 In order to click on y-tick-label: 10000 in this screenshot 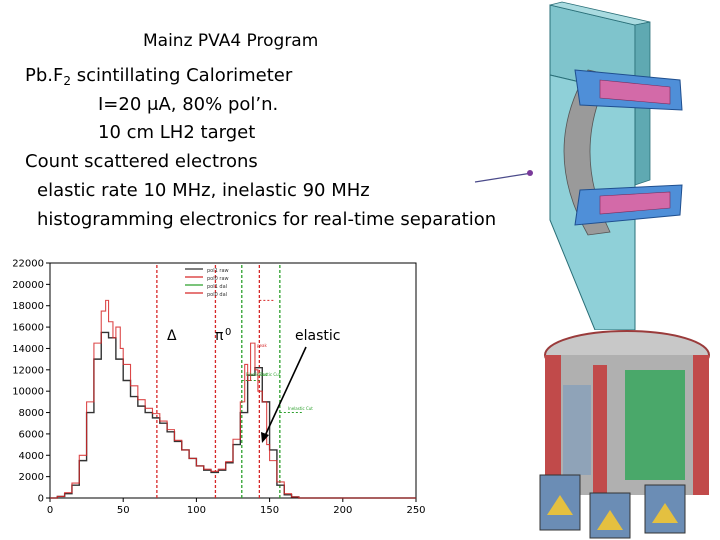, I will do `click(28, 392)`.